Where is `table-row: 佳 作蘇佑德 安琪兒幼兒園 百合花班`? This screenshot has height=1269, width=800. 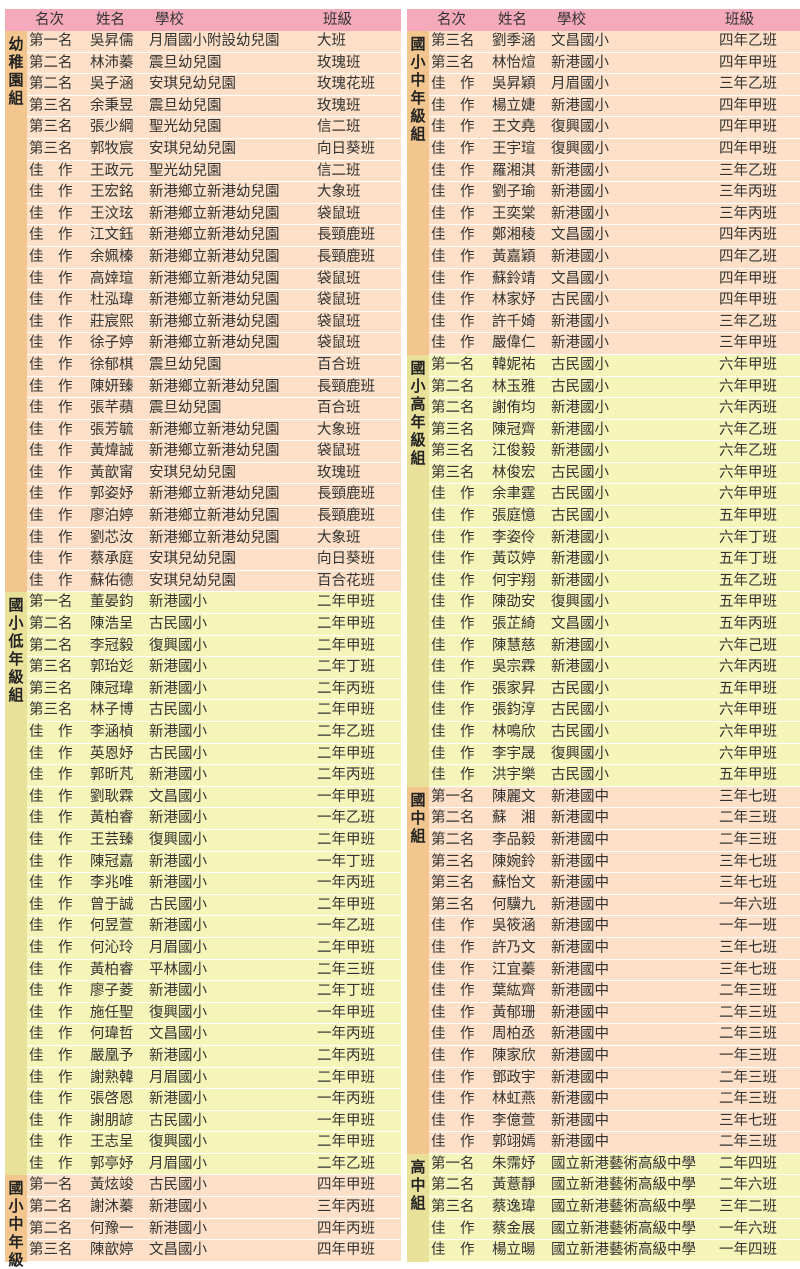
table-row: 佳 作蘇佑德 安琪兒幼兒園 百合花班 is located at coordinates (214, 582).